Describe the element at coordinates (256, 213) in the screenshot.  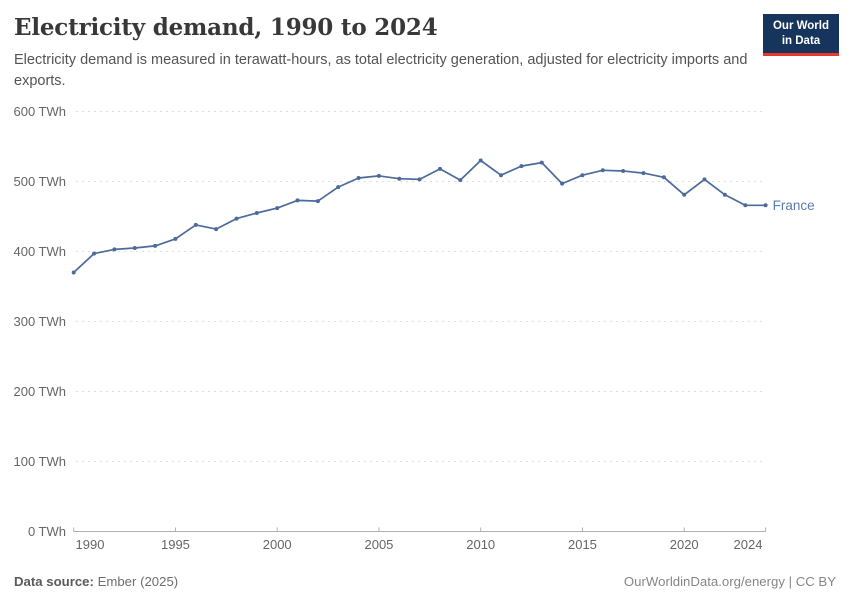
I see `data-point-1999` at that location.